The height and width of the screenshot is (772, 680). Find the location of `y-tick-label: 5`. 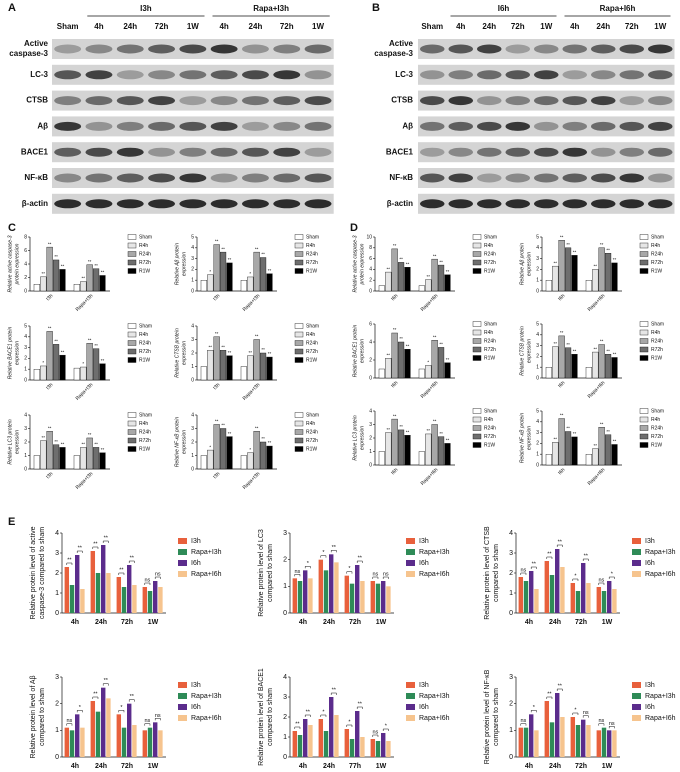

y-tick-label: 5 is located at coordinates (537, 237).